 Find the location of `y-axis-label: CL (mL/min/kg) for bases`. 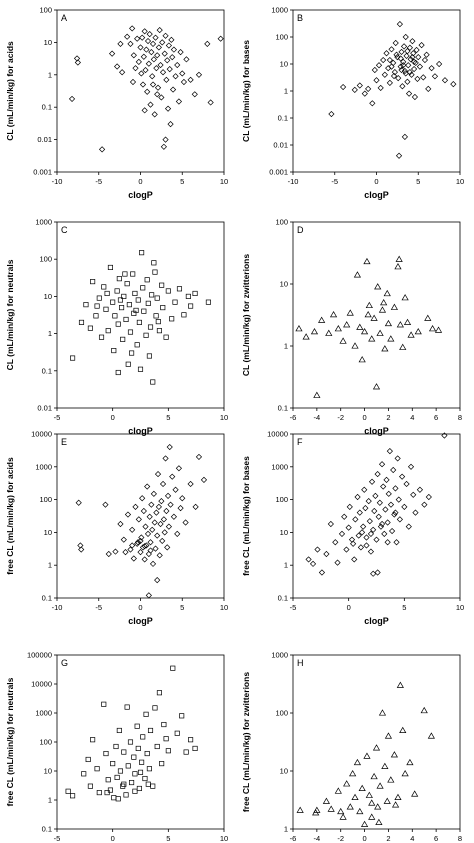

y-axis-label: CL (mL/min/kg) for bases is located at coordinates (246, 91).